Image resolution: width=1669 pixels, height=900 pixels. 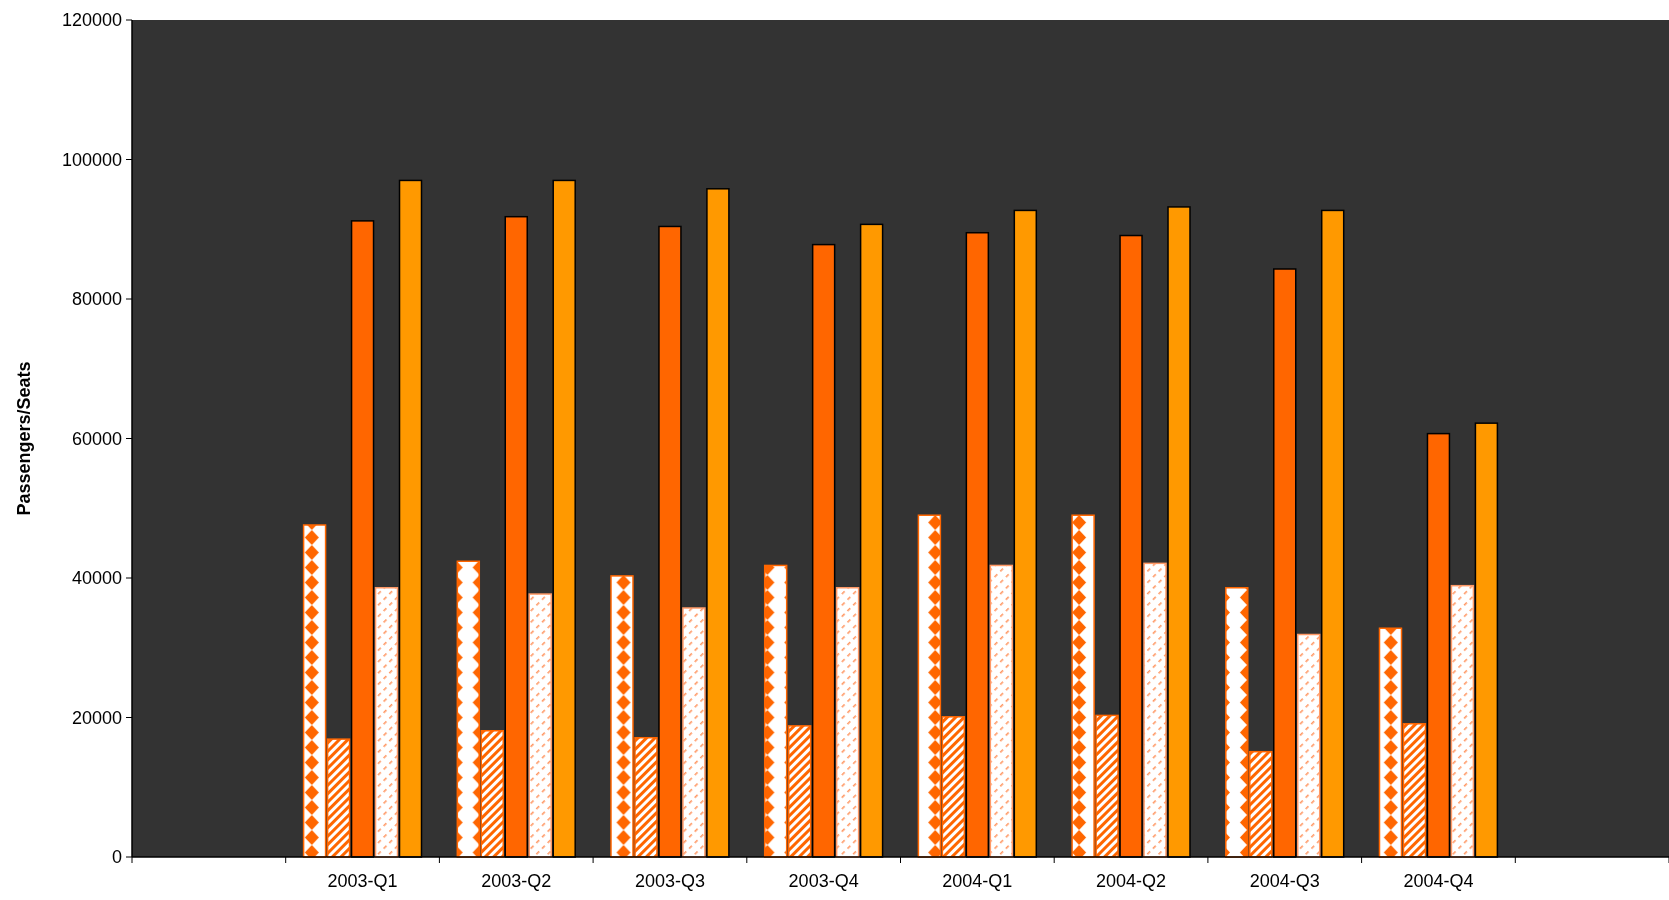 I want to click on y-tick-label: 100000, so click(x=91, y=159).